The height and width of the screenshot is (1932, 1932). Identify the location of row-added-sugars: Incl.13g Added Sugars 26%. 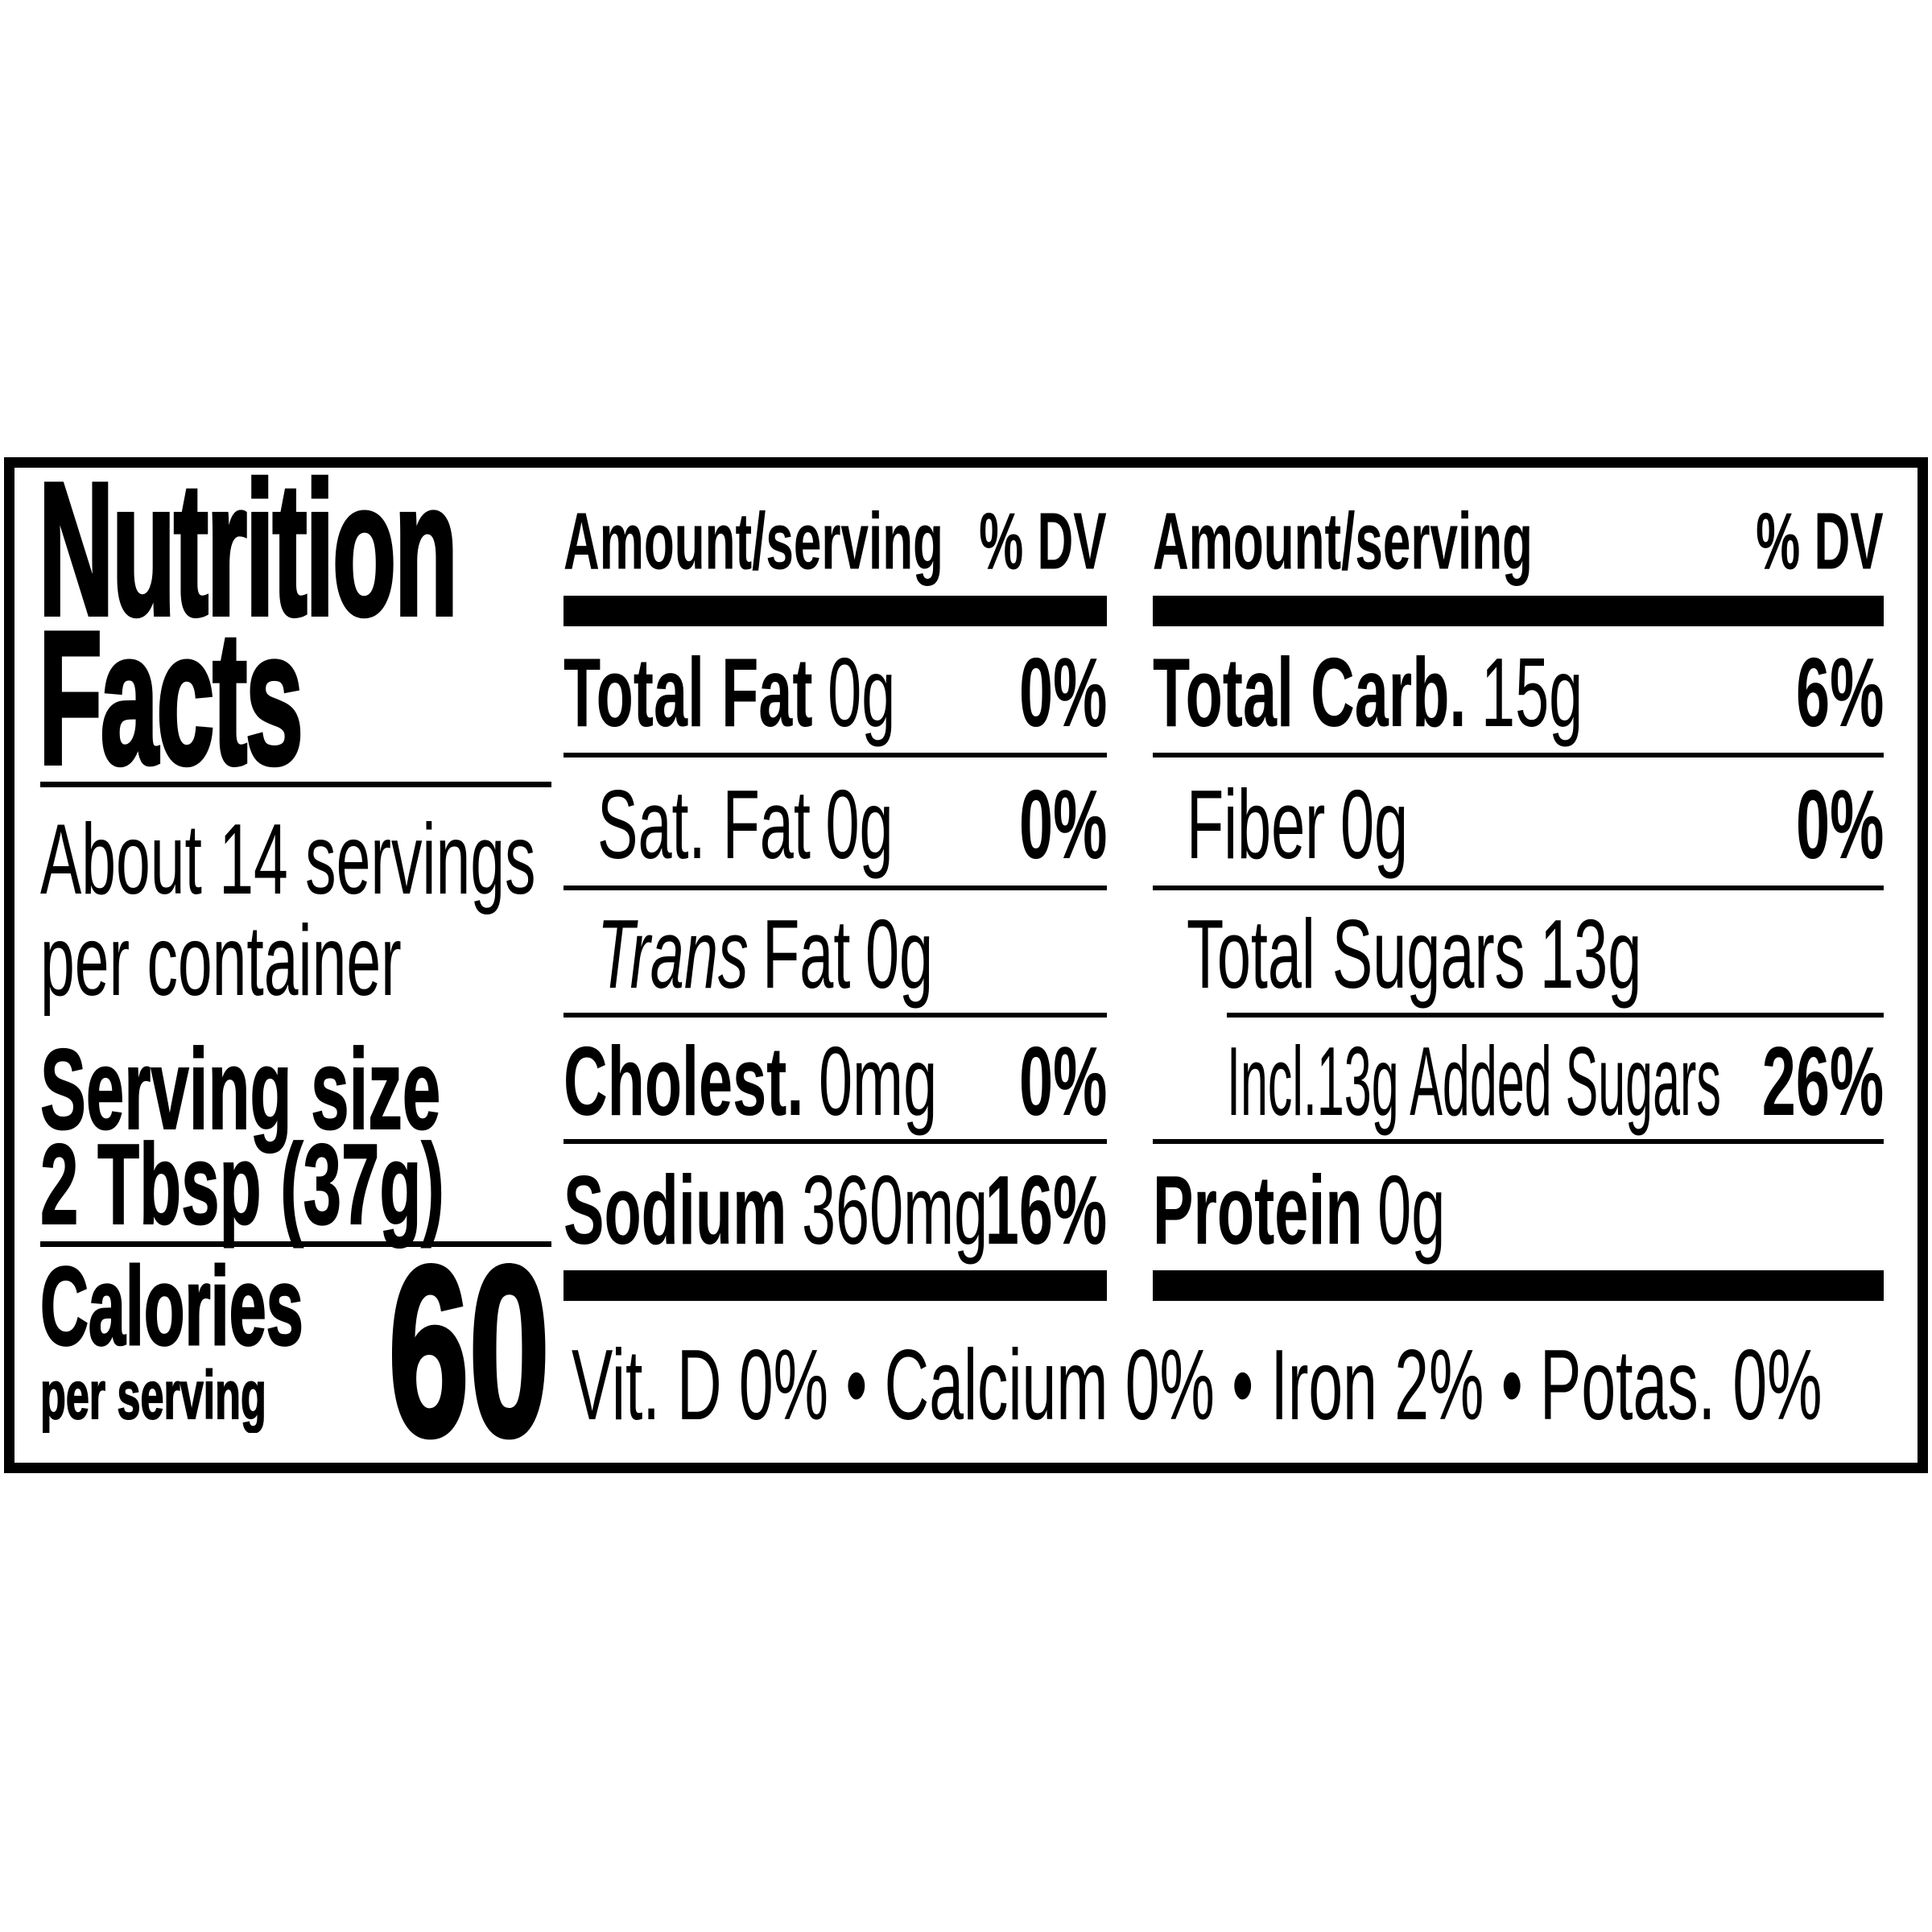
(1518, 1078).